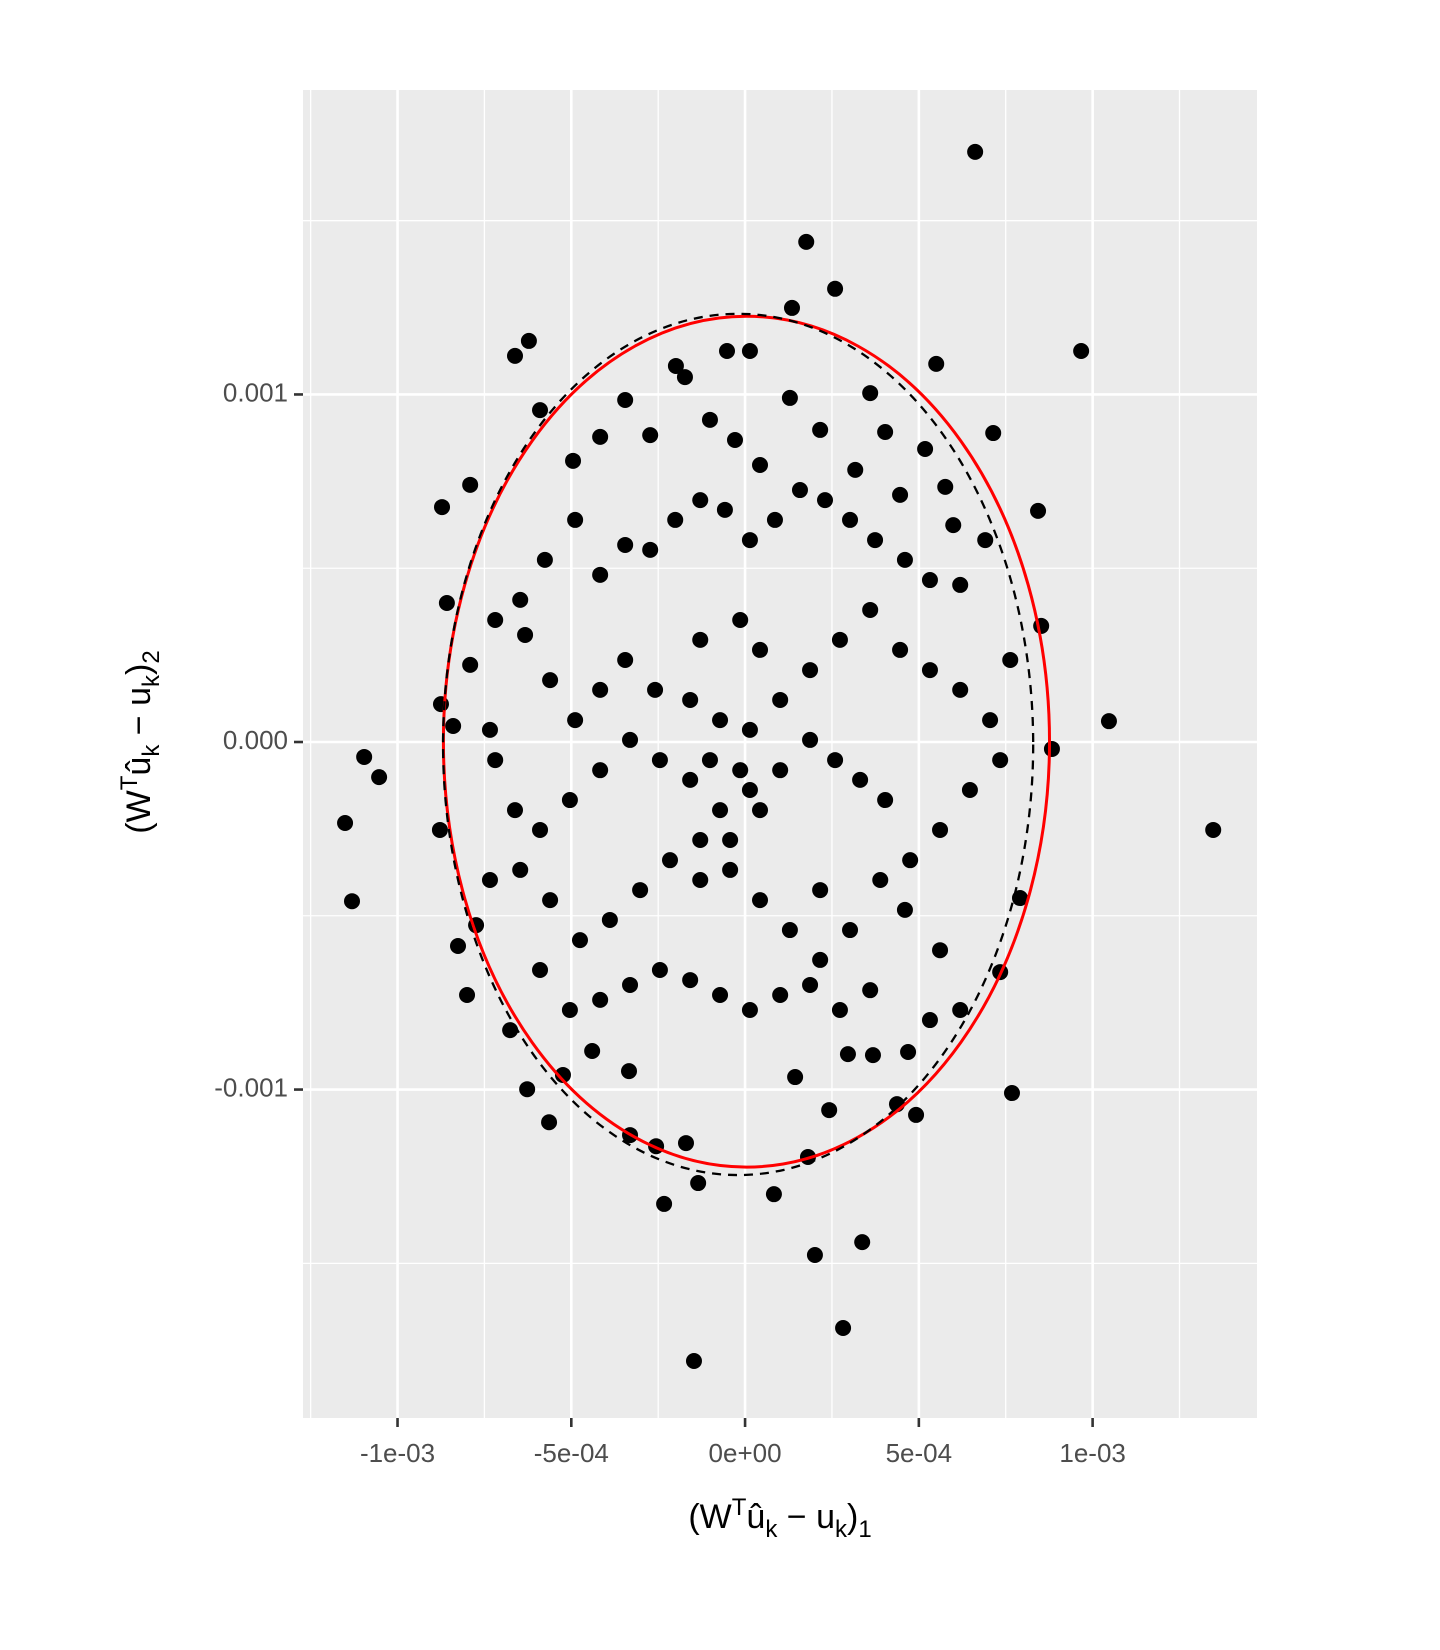 This screenshot has height=1650, width=1440. Describe the element at coordinates (139, 669) in the screenshot. I see `axis-title-part: )` at that location.